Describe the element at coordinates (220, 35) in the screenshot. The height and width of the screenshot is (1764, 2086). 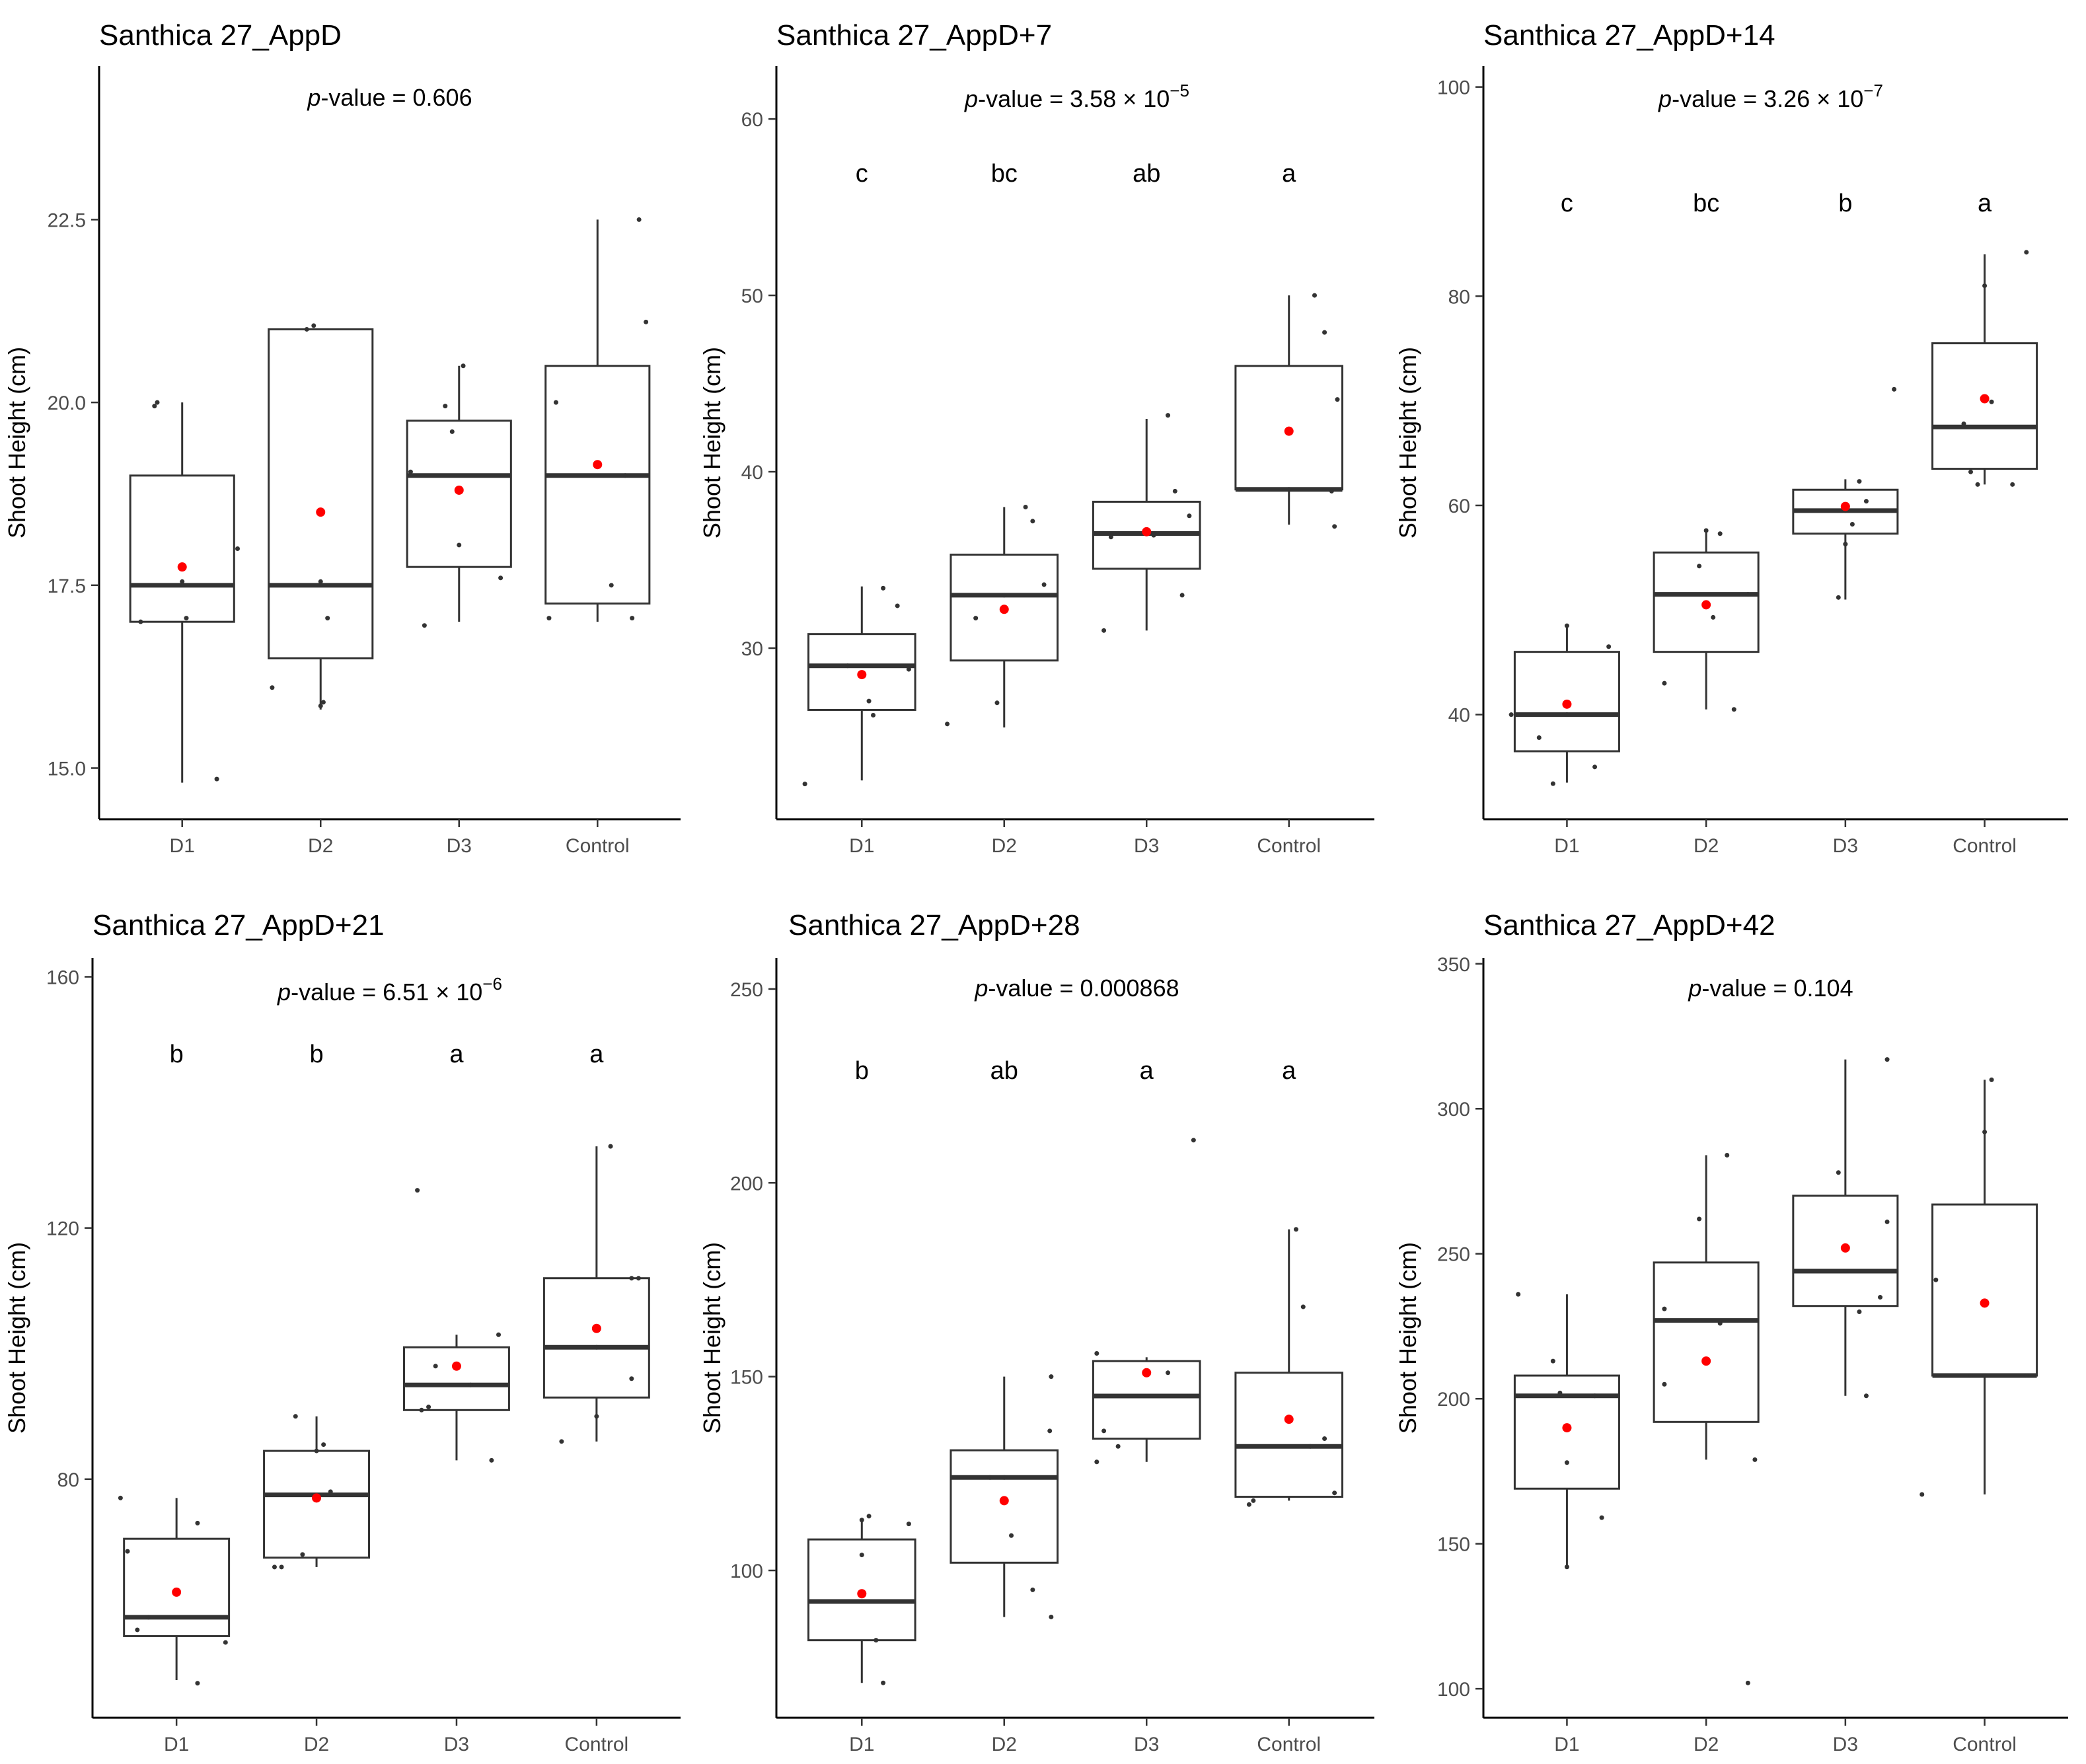
I see `panel-title: Santhica 27_AppD` at that location.